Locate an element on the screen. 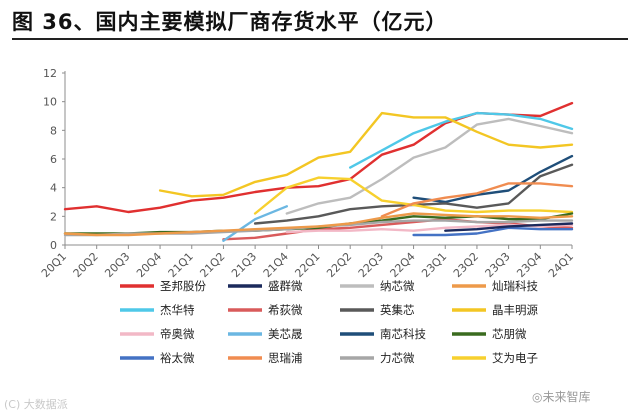  legend-label: 纳芯微 is located at coordinates (397, 286).